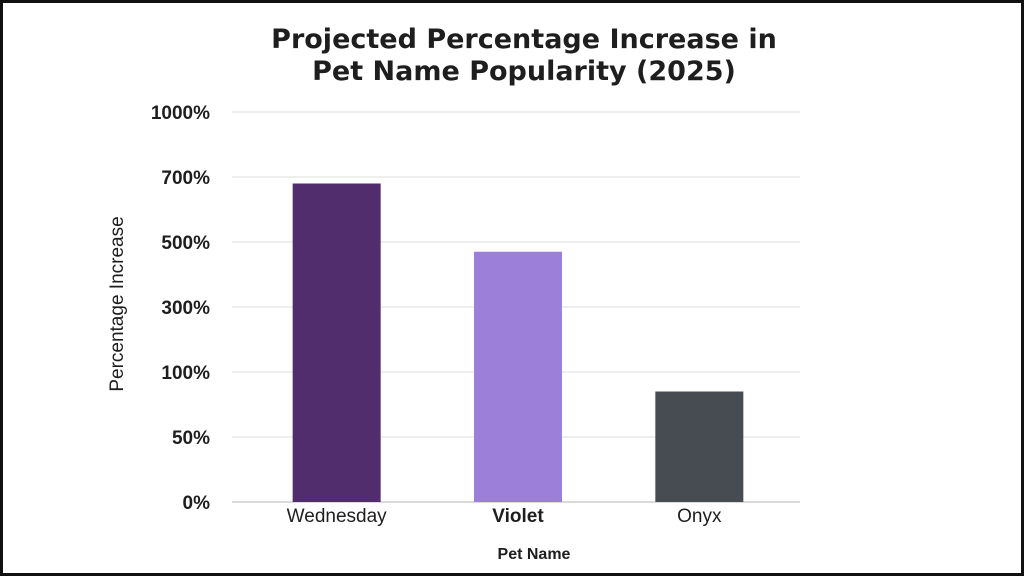  I want to click on x-axis-label: Pet Name, so click(534, 554).